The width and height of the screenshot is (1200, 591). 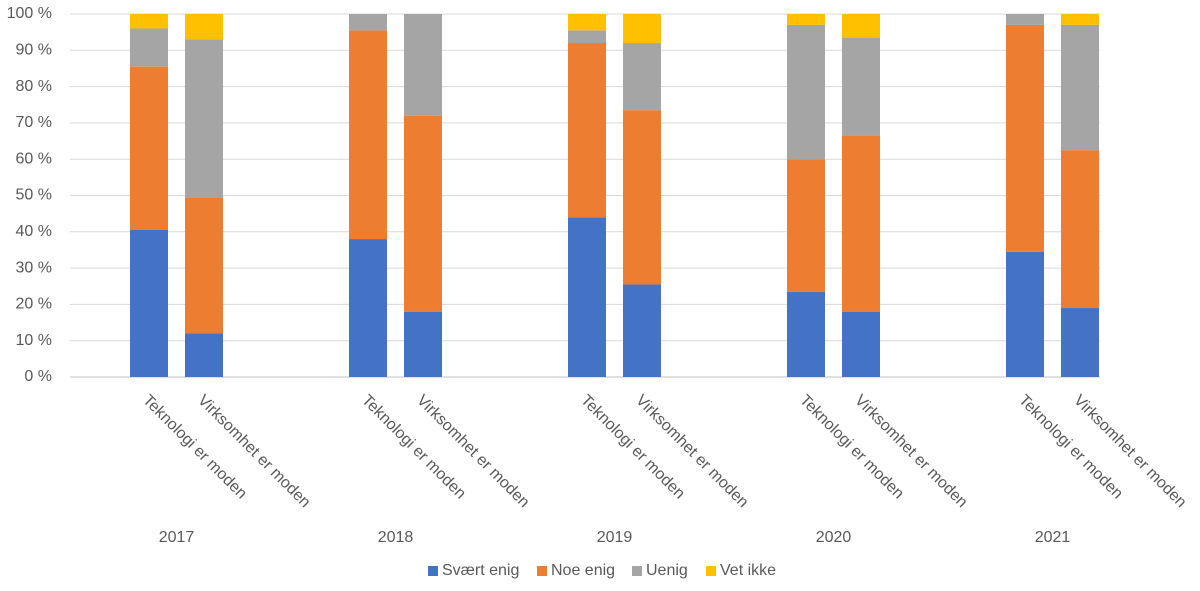 What do you see at coordinates (34, 195) in the screenshot?
I see `y-tick-label: 50 %` at bounding box center [34, 195].